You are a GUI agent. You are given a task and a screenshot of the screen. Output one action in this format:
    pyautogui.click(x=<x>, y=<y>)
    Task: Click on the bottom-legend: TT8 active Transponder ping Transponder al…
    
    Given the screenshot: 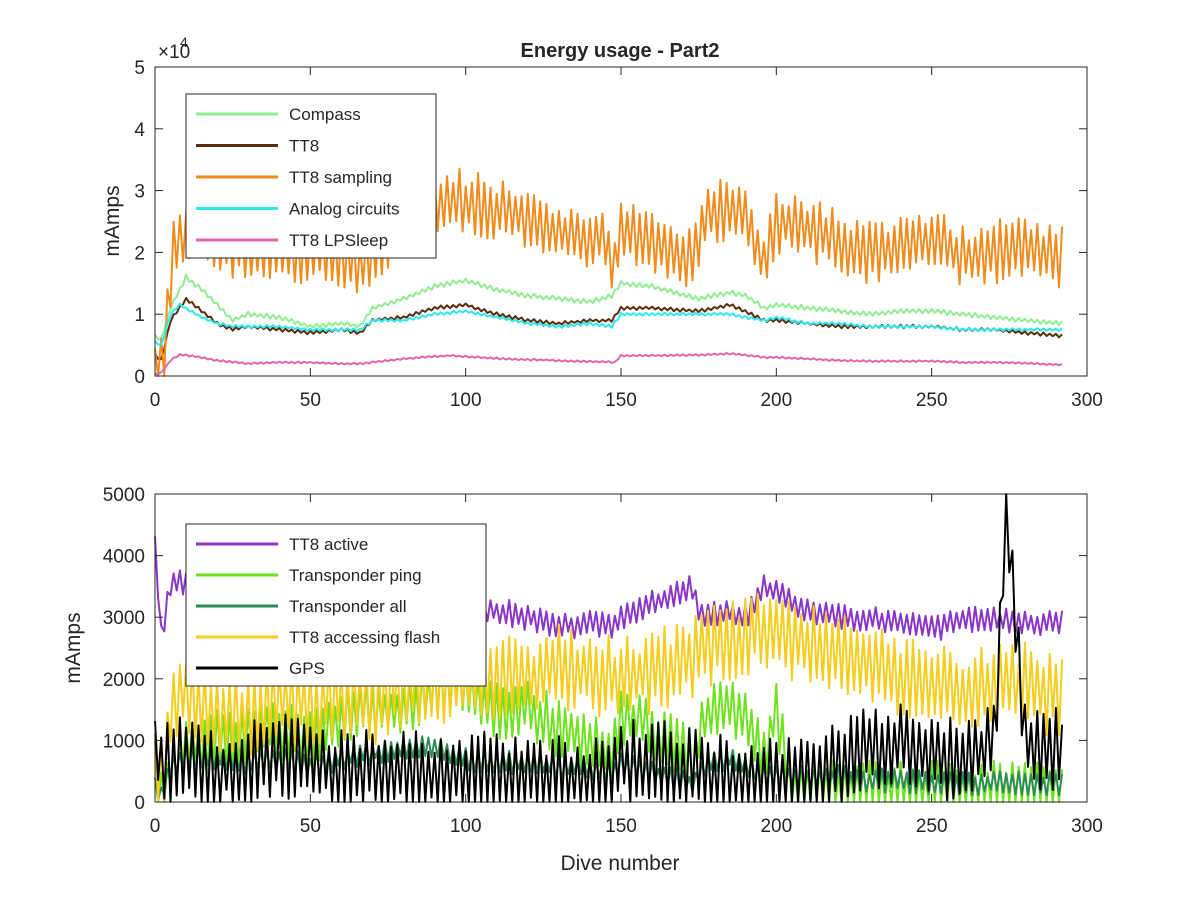 What is the action you would take?
    pyautogui.click(x=336, y=605)
    